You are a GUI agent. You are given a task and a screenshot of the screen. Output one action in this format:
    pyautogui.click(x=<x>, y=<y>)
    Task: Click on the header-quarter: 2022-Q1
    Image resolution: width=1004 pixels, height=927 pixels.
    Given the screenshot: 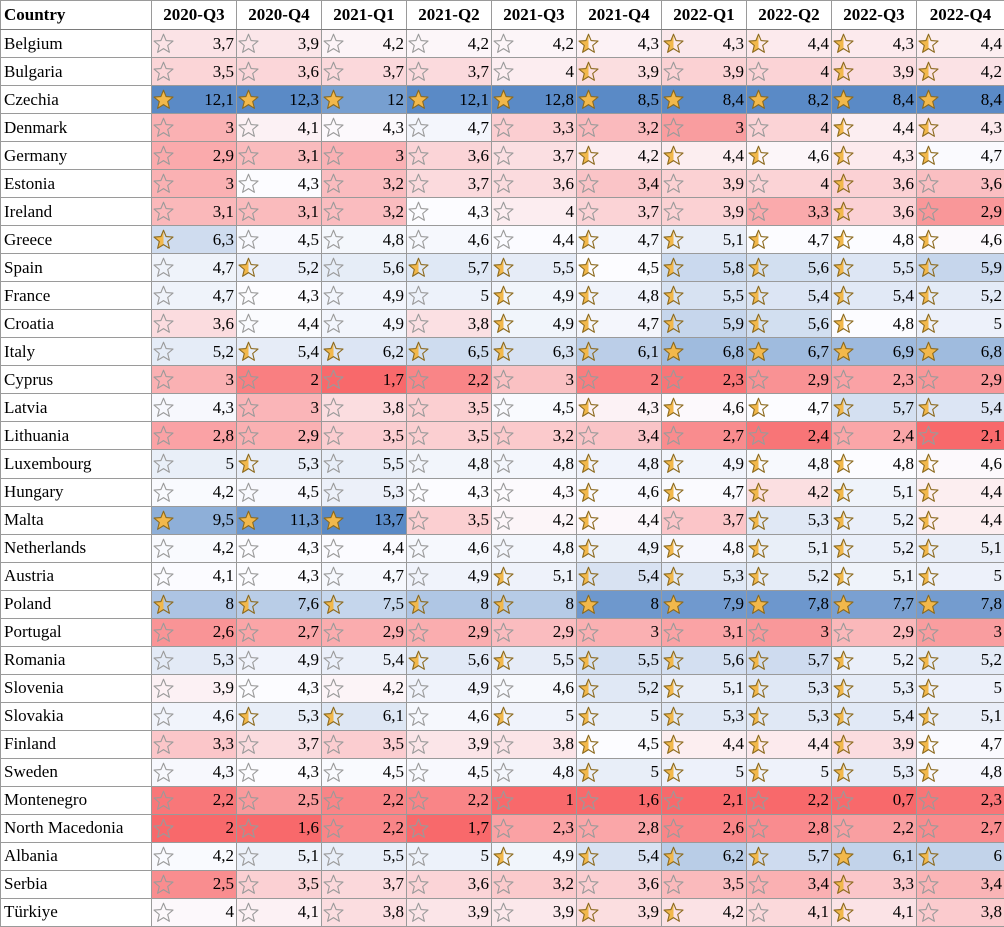 What is the action you would take?
    pyautogui.click(x=704, y=15)
    